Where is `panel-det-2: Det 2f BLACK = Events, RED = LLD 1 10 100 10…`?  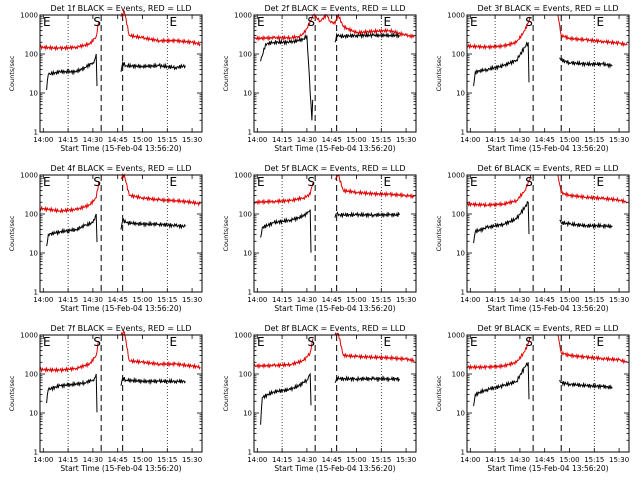 panel-det-2: Det 2f BLACK = Events, RED = LLD 1 10 100 10… is located at coordinates (319, 78).